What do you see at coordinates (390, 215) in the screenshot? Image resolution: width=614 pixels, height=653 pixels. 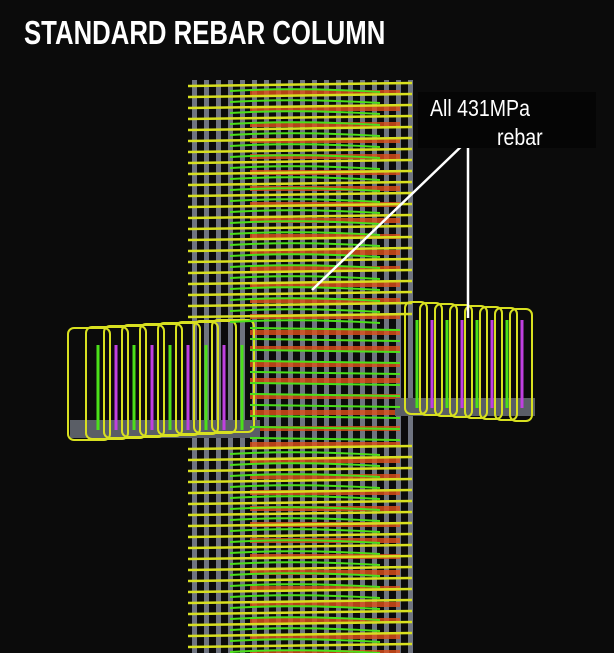 I see `leader-line-column` at bounding box center [390, 215].